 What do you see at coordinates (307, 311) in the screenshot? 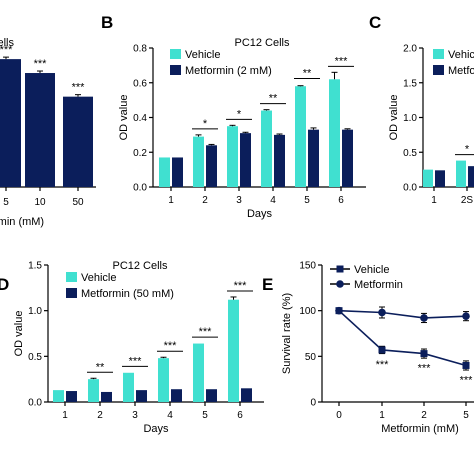
I see `y-tick-label: 100` at bounding box center [307, 311].